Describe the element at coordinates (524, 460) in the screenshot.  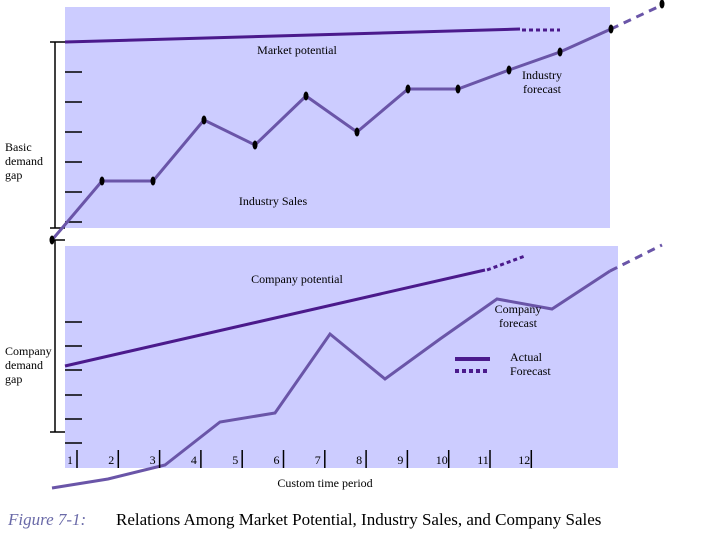
I see `x-tick-label: 12` at that location.